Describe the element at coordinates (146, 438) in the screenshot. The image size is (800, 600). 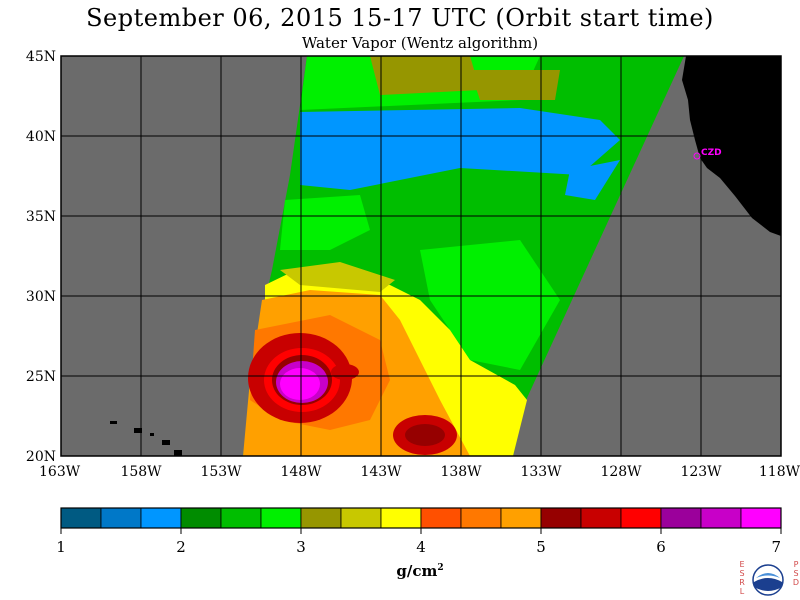
I see `hawaiian-islands` at that location.